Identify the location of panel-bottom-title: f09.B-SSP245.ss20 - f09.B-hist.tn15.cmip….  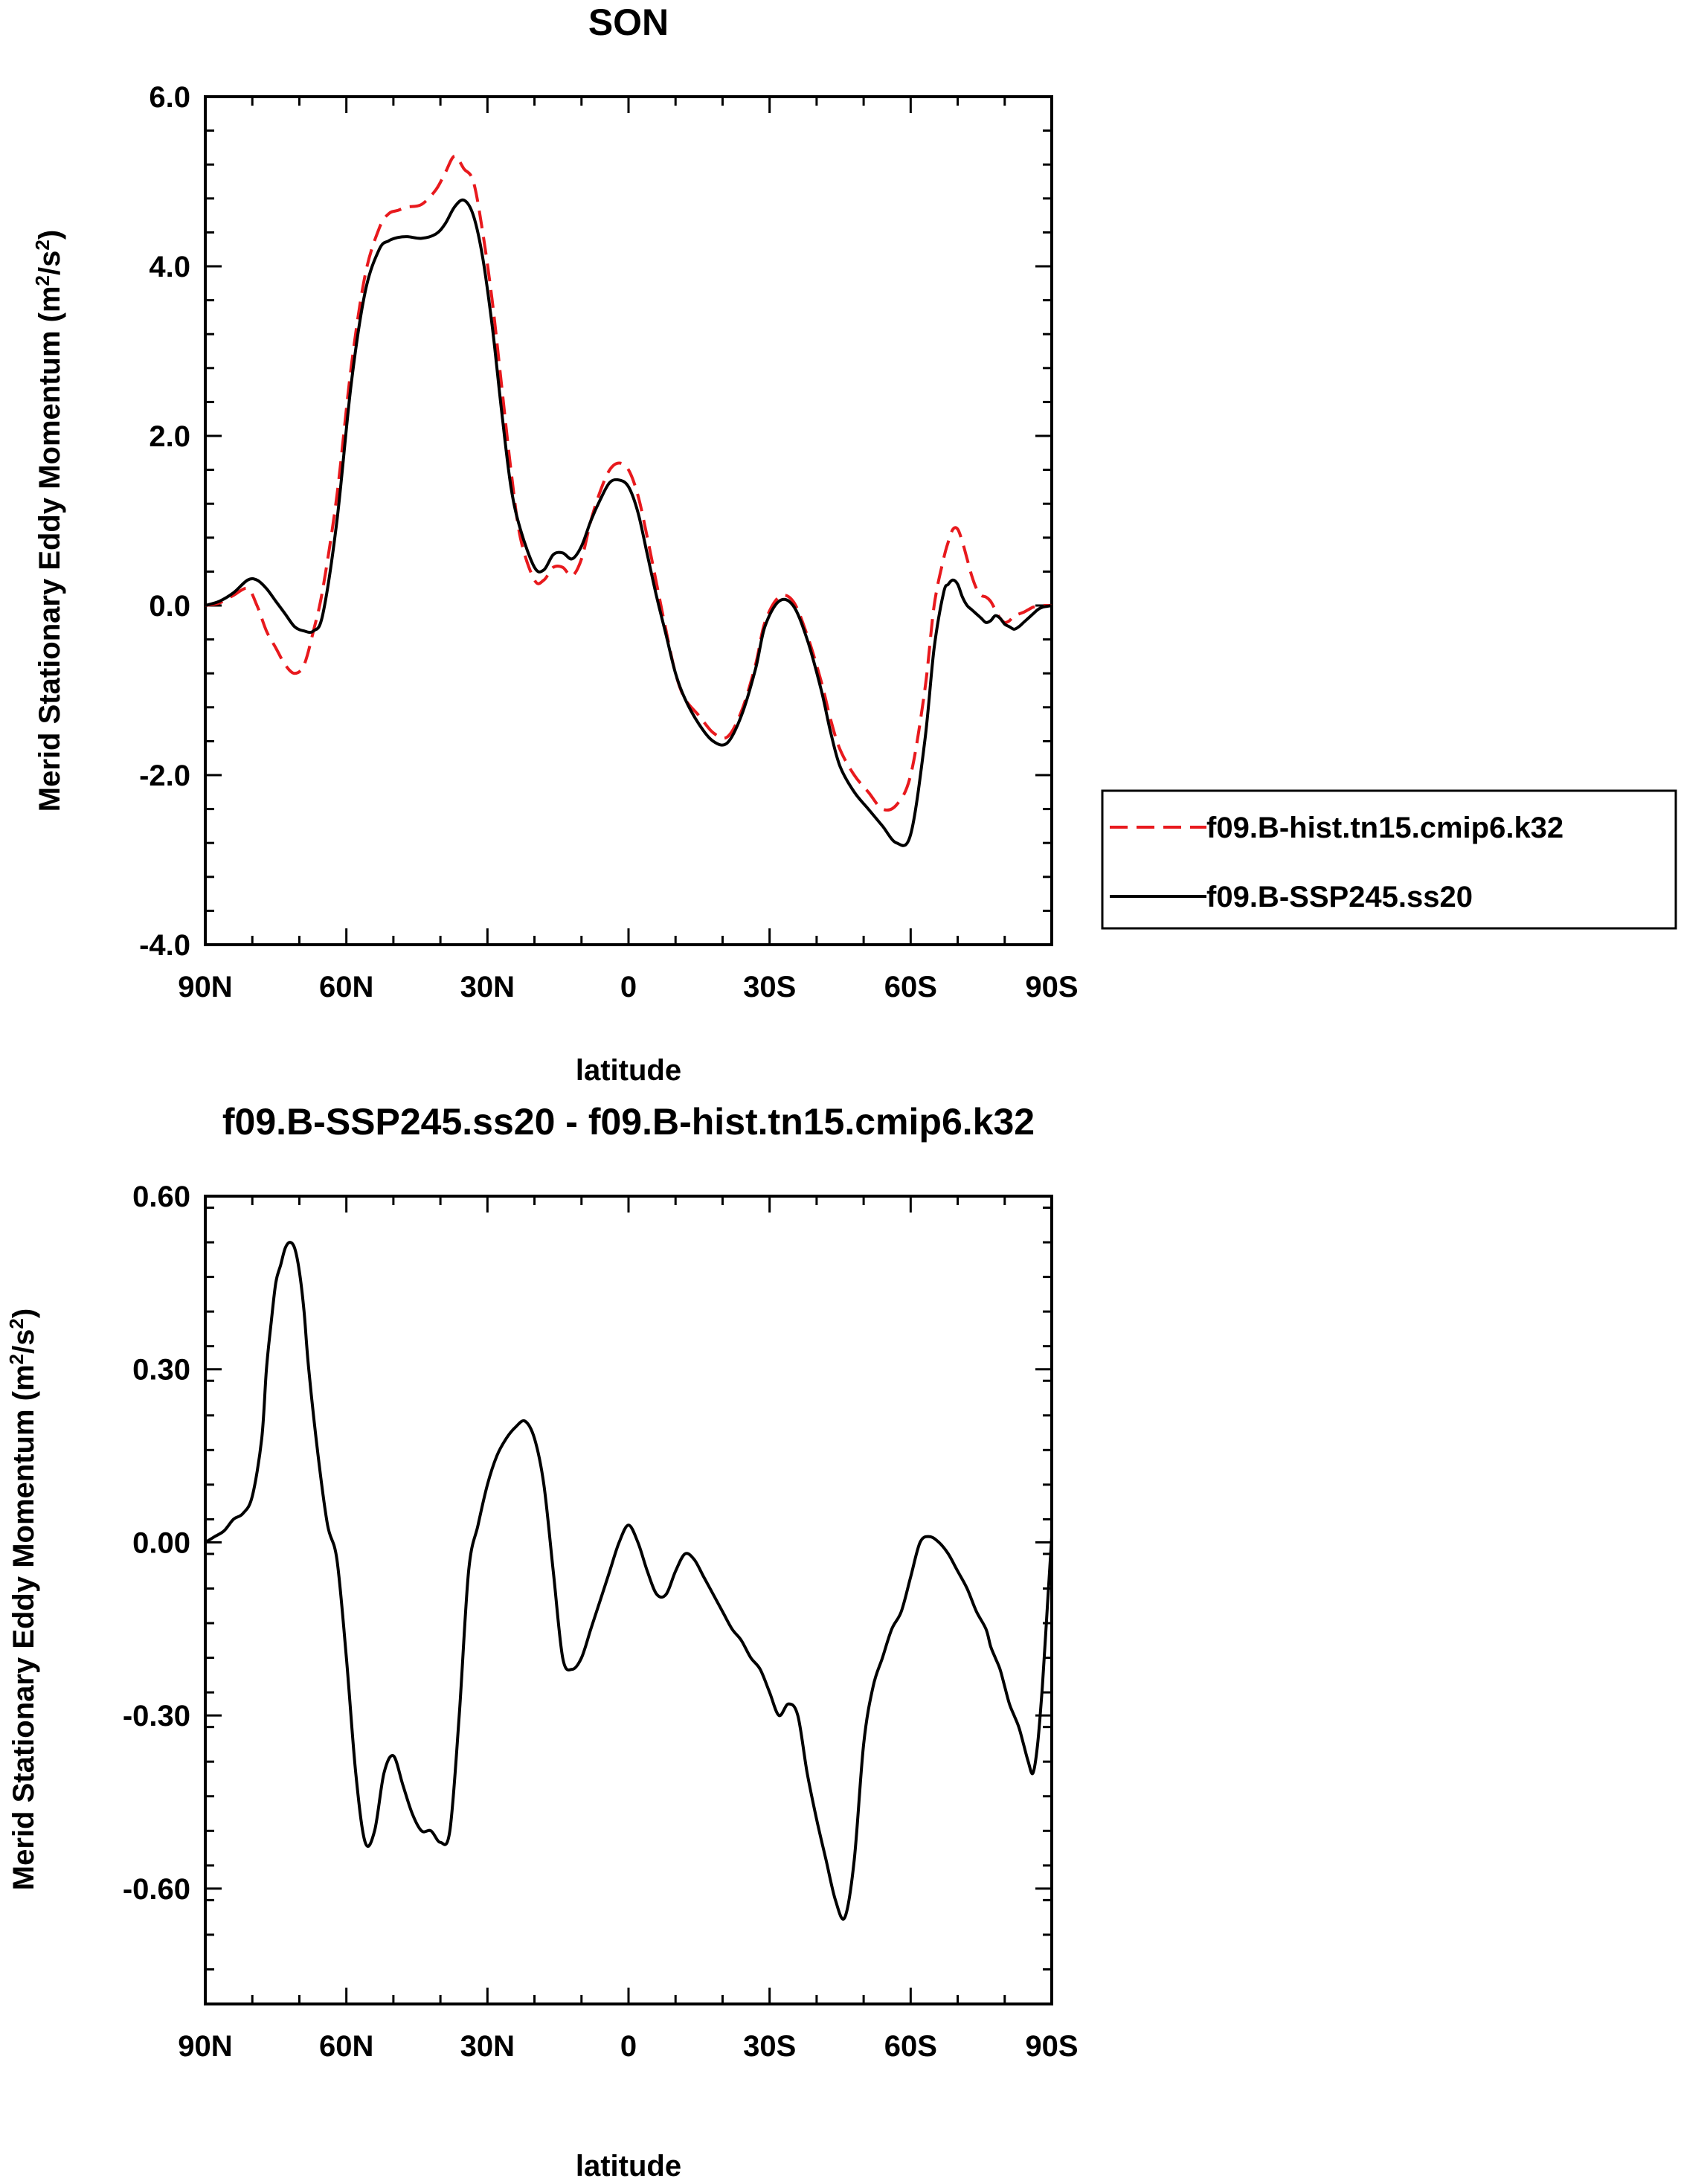
(628, 1122).